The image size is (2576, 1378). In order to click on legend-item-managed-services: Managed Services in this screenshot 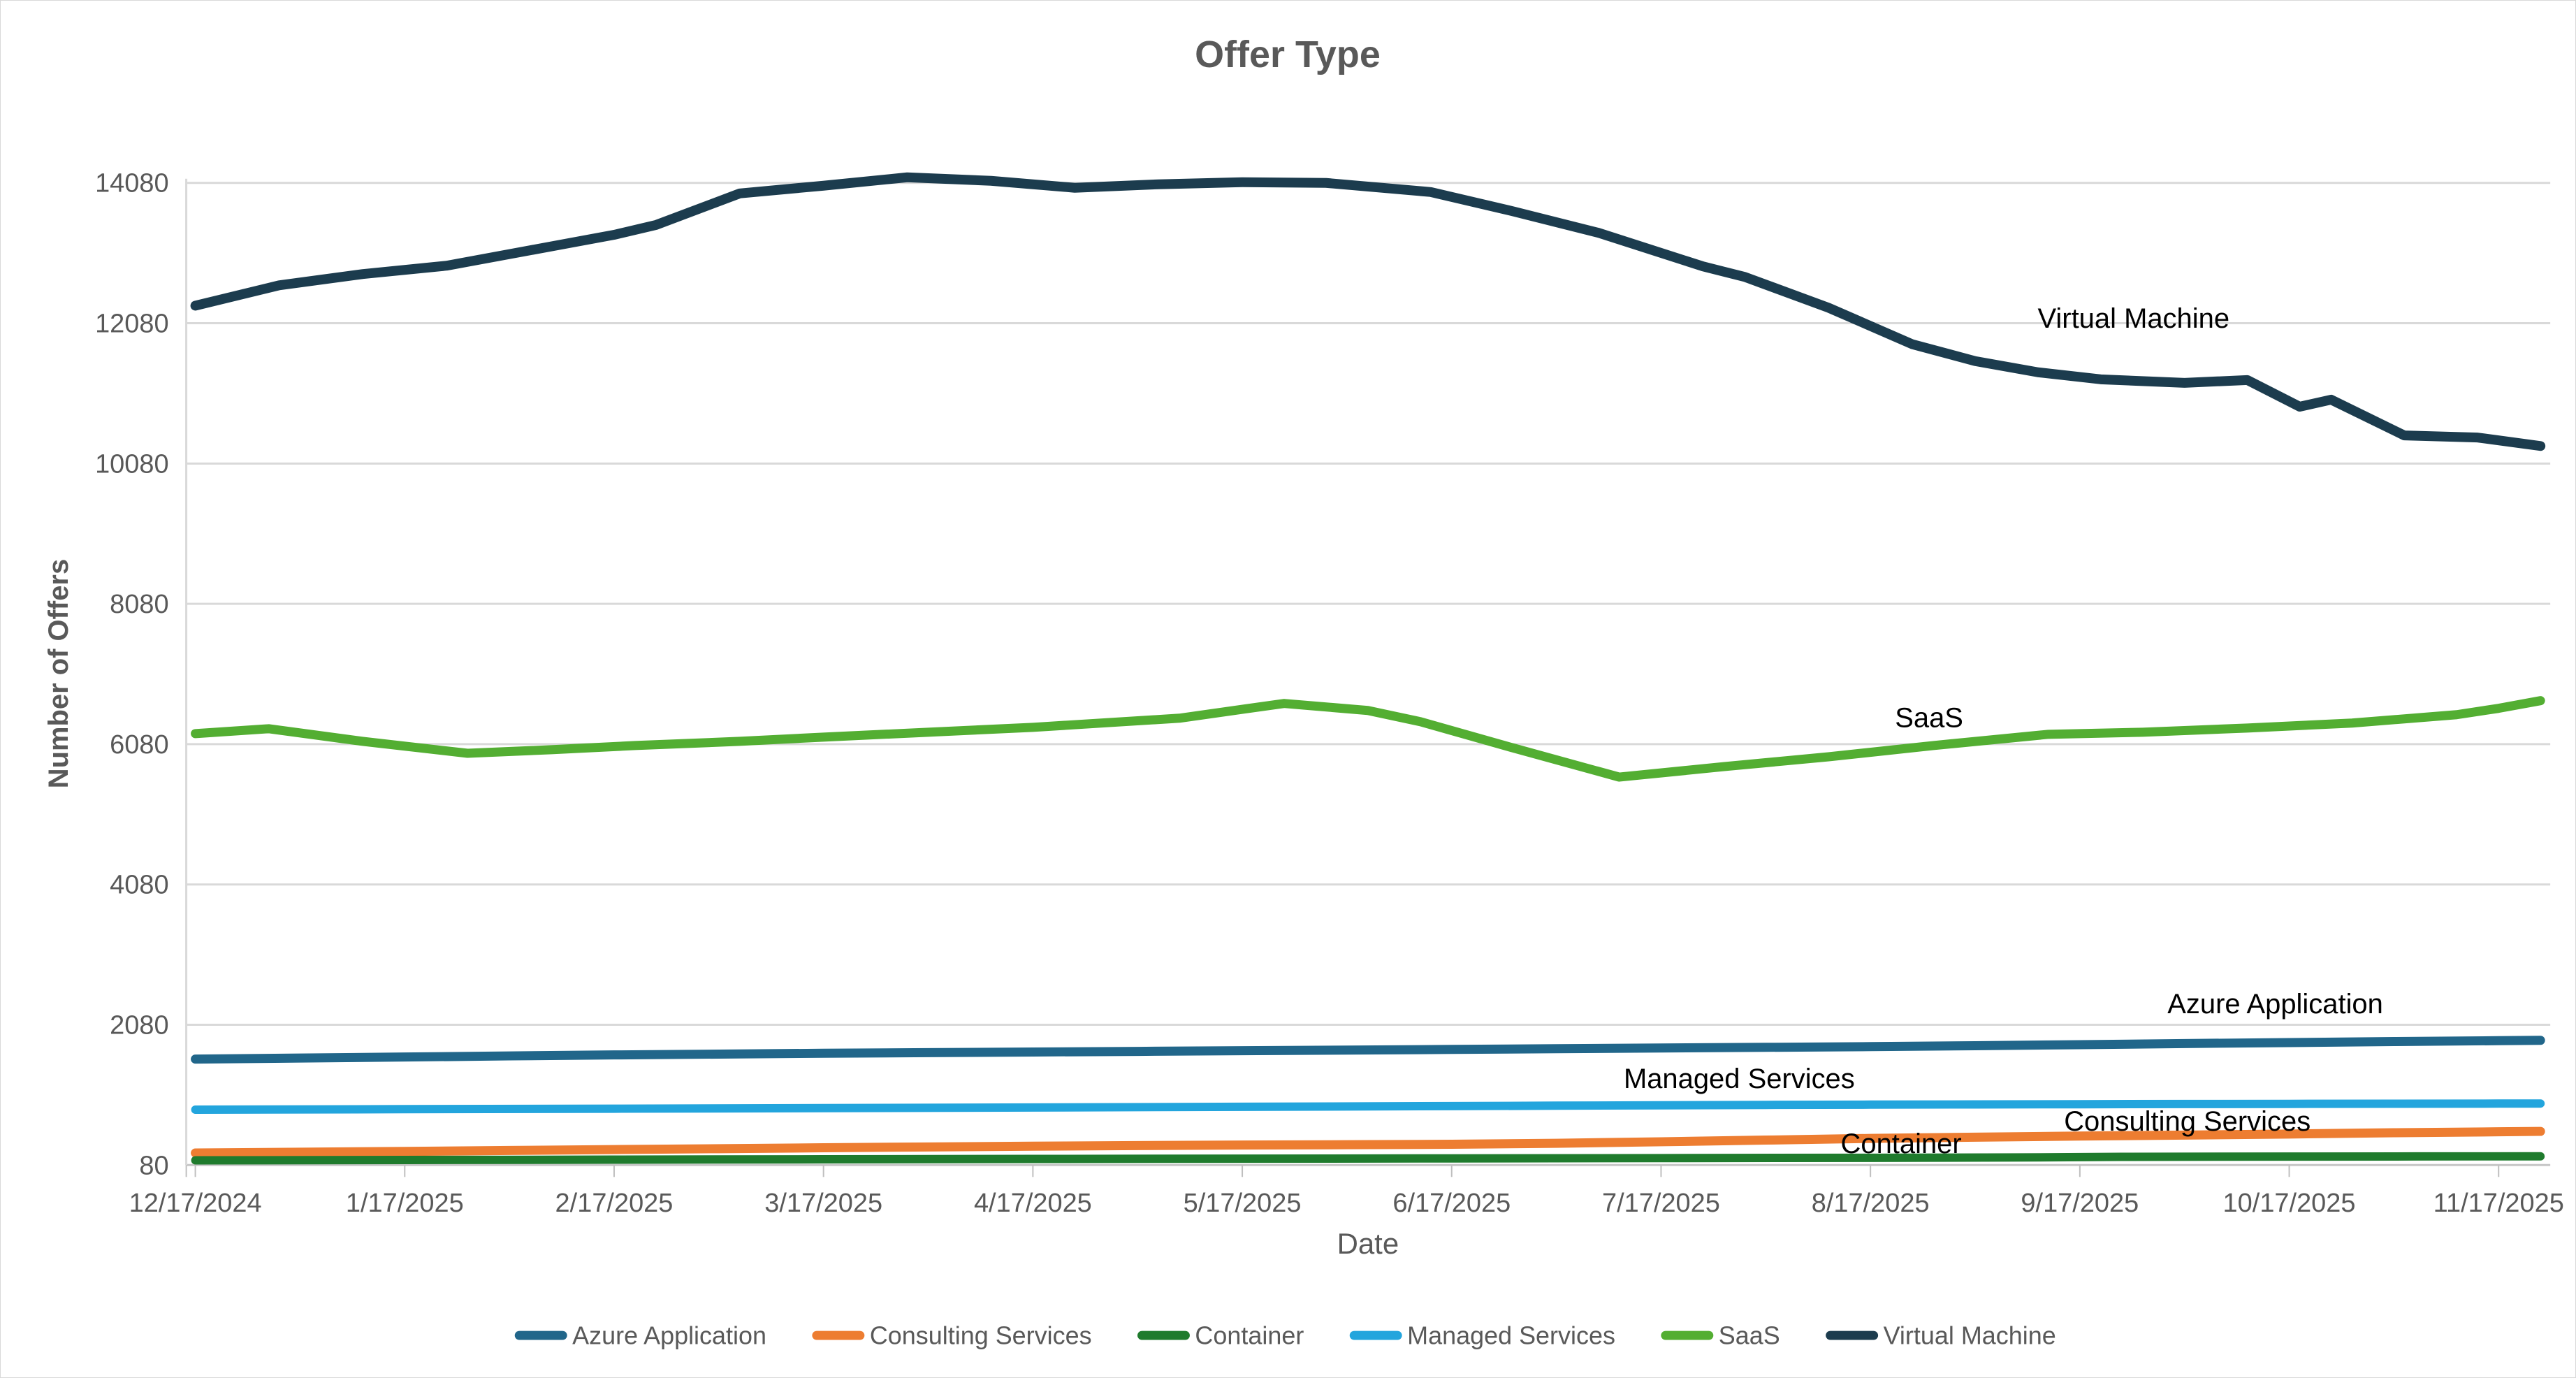, I will do `click(1482, 1335)`.